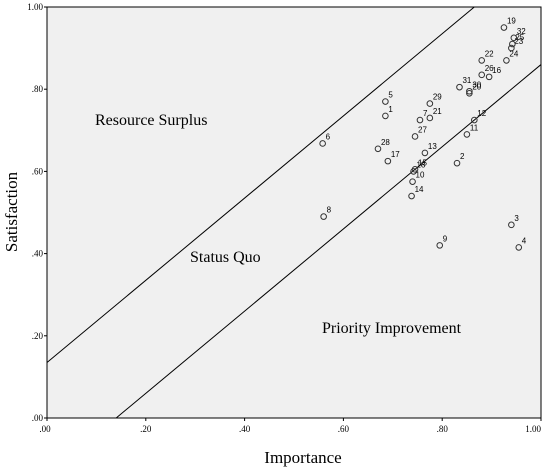 This screenshot has width=550, height=469. I want to click on data-point-label-7: 7, so click(425, 113).